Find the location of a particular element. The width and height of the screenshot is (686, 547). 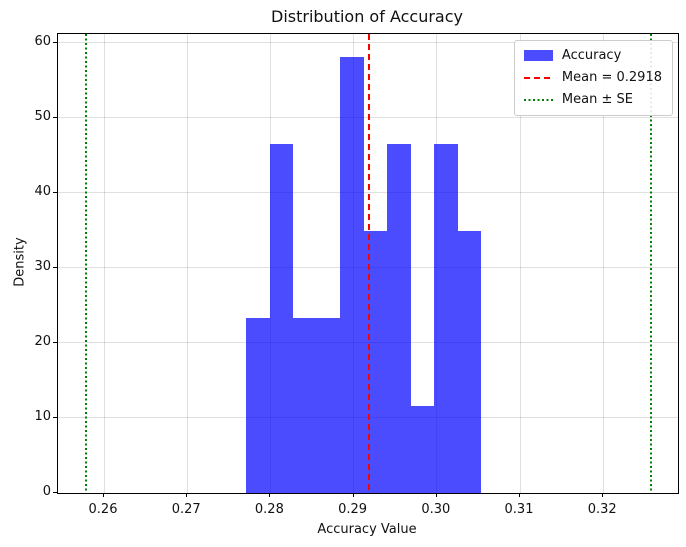

x-tick-label: 0.30 is located at coordinates (436, 509).